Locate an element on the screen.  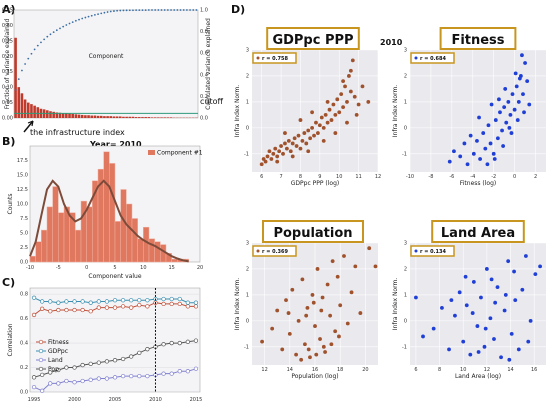
y-axis-label: Fraction of variance explained is located at coordinates (7, 64).